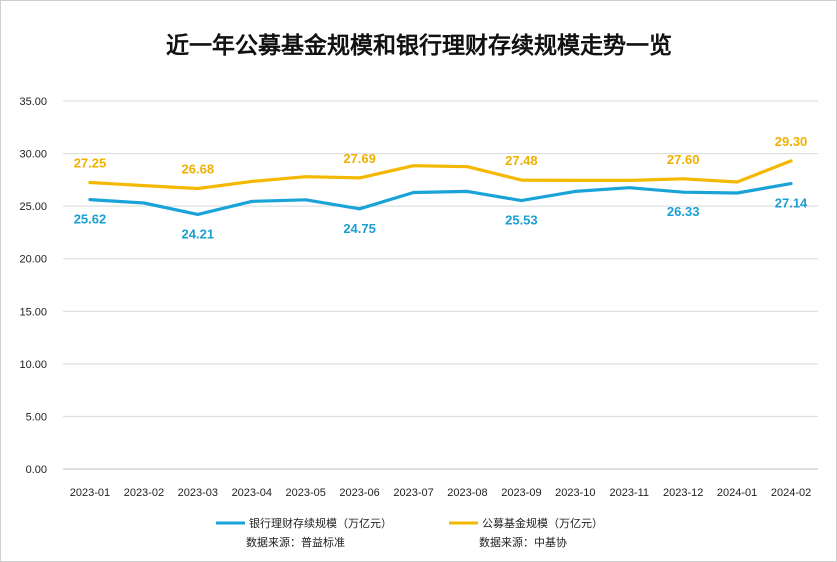  I want to click on y-tick-label: 5.00, so click(36, 417).